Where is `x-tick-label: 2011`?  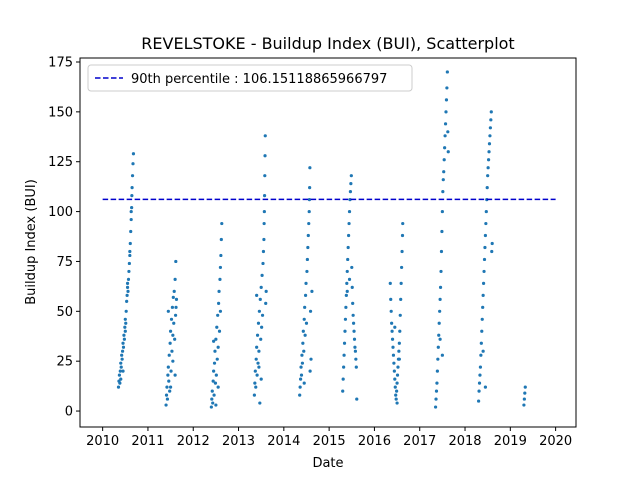 x-tick-label: 2011 is located at coordinates (147, 441).